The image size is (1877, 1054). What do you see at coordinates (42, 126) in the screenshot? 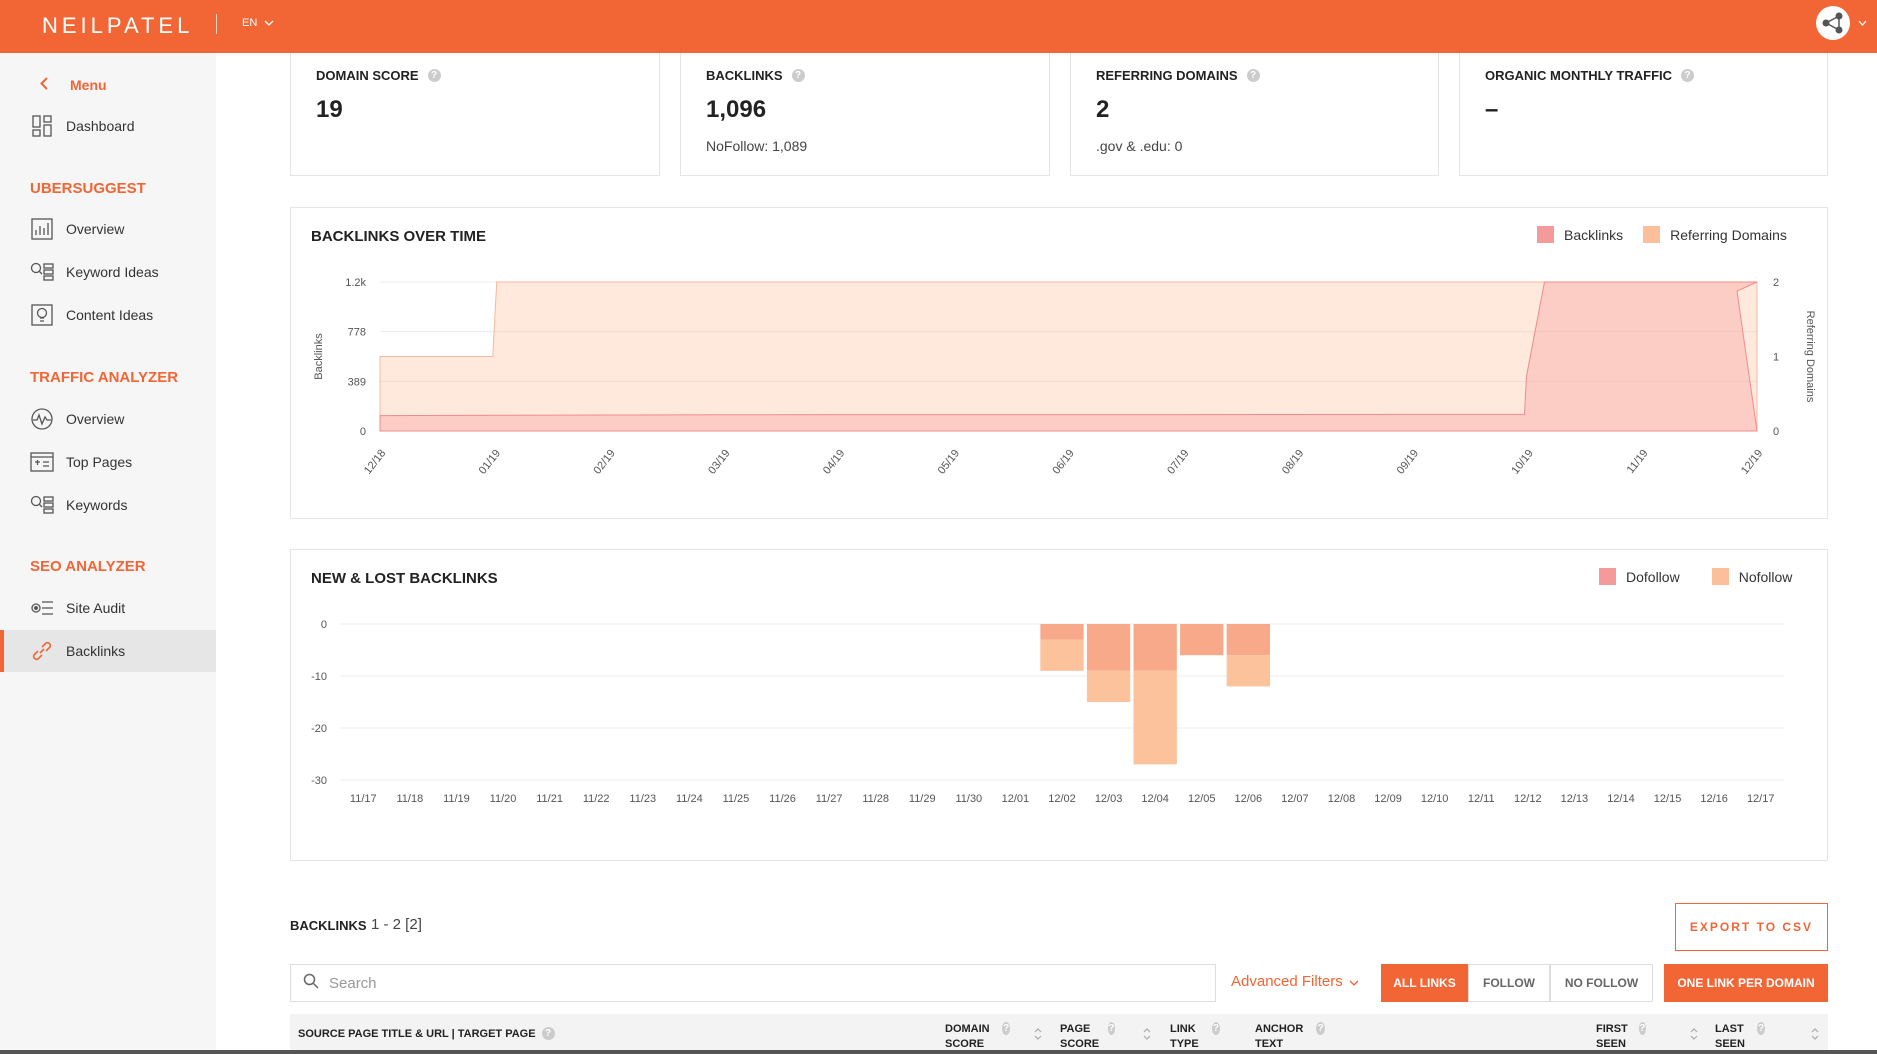
I see `dashboard-icon` at bounding box center [42, 126].